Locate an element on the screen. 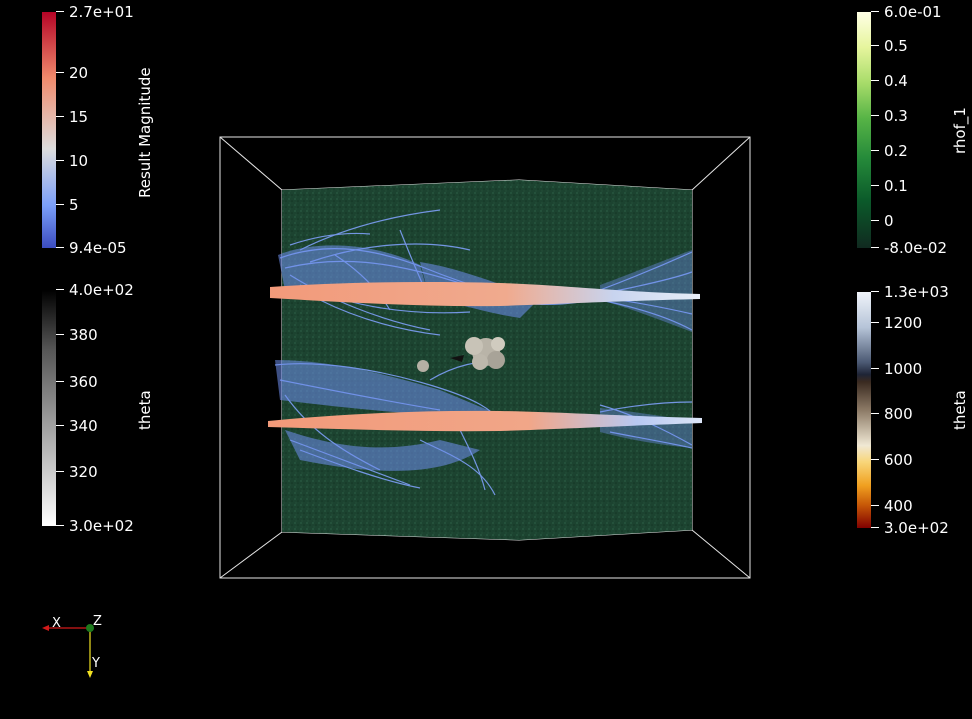  colorbar-tick: 1000 is located at coordinates (896, 369).